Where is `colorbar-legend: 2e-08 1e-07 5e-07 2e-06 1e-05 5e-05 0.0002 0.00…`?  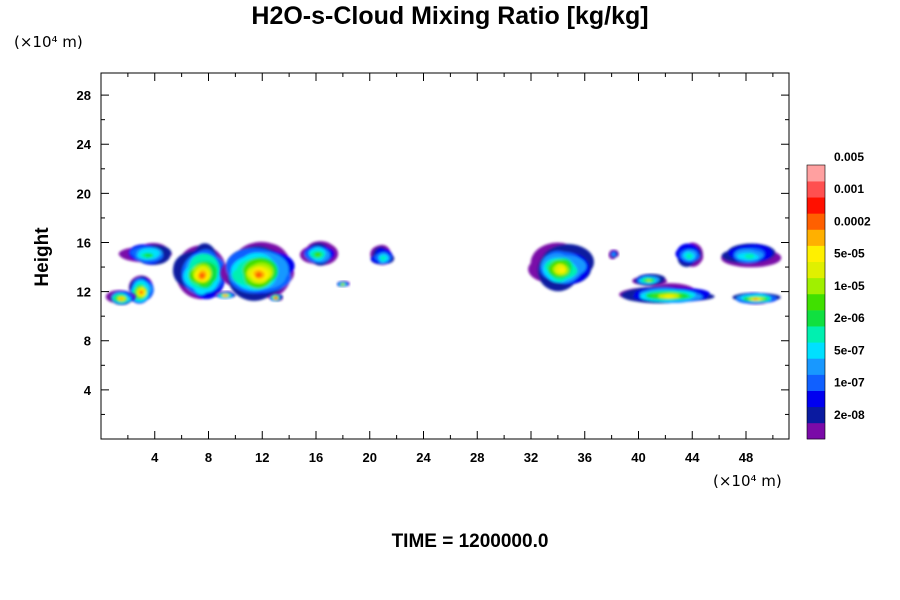
colorbar-legend: 2e-08 1e-07 5e-07 2e-06 1e-05 5e-05 0.0002 0.00… is located at coordinates (838, 295).